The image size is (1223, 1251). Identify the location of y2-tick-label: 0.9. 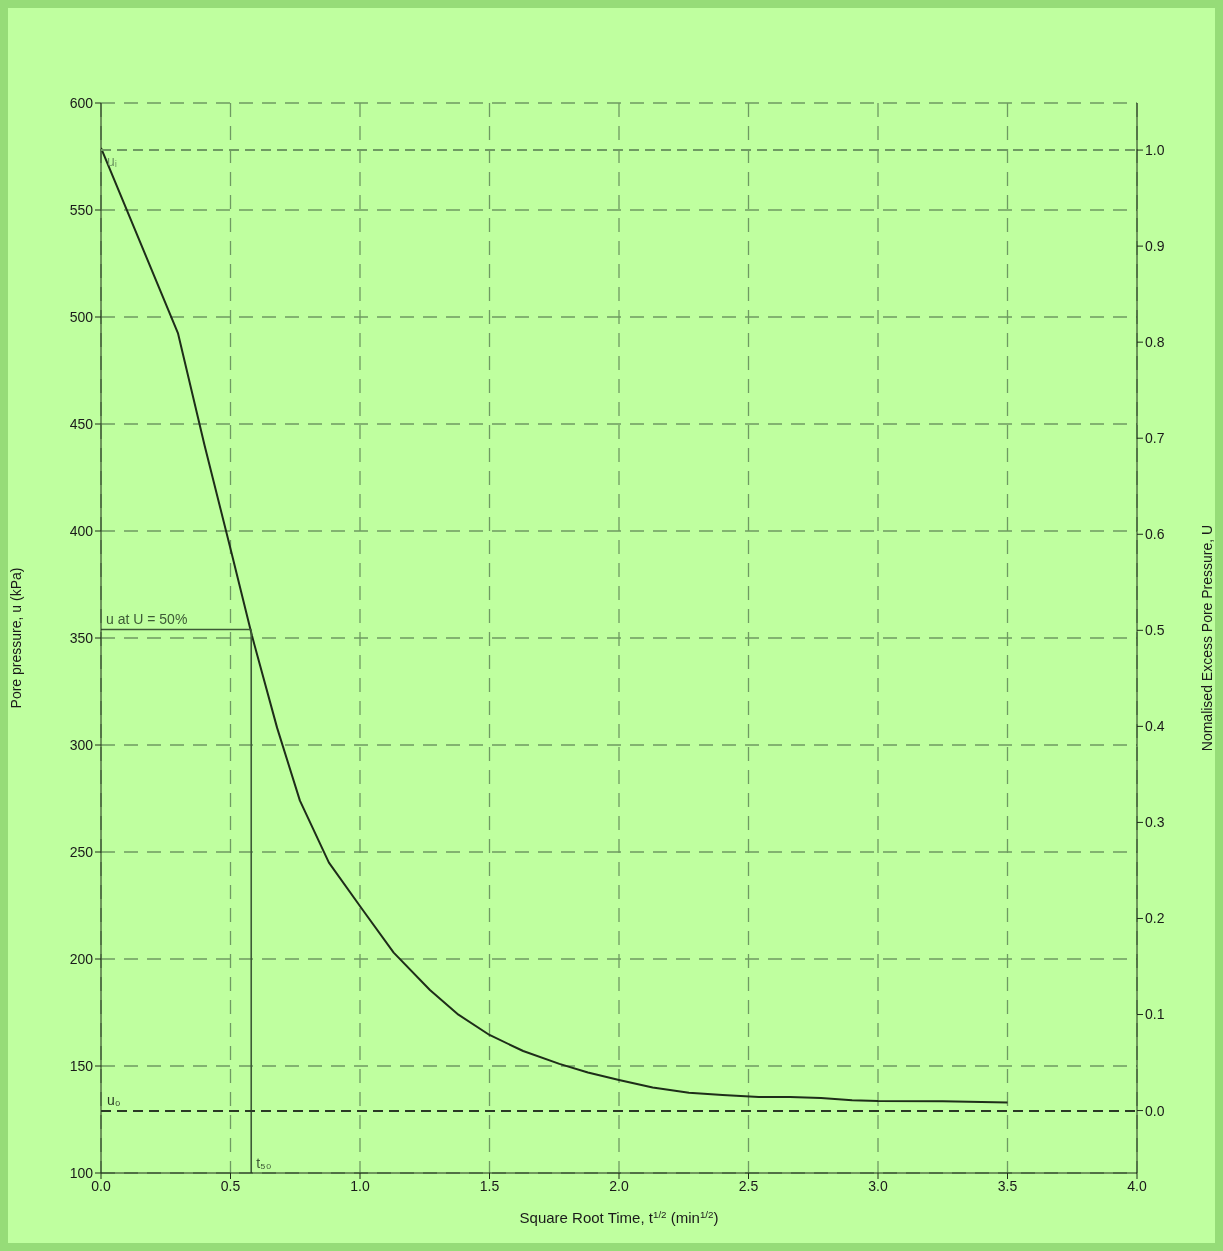
(1155, 246).